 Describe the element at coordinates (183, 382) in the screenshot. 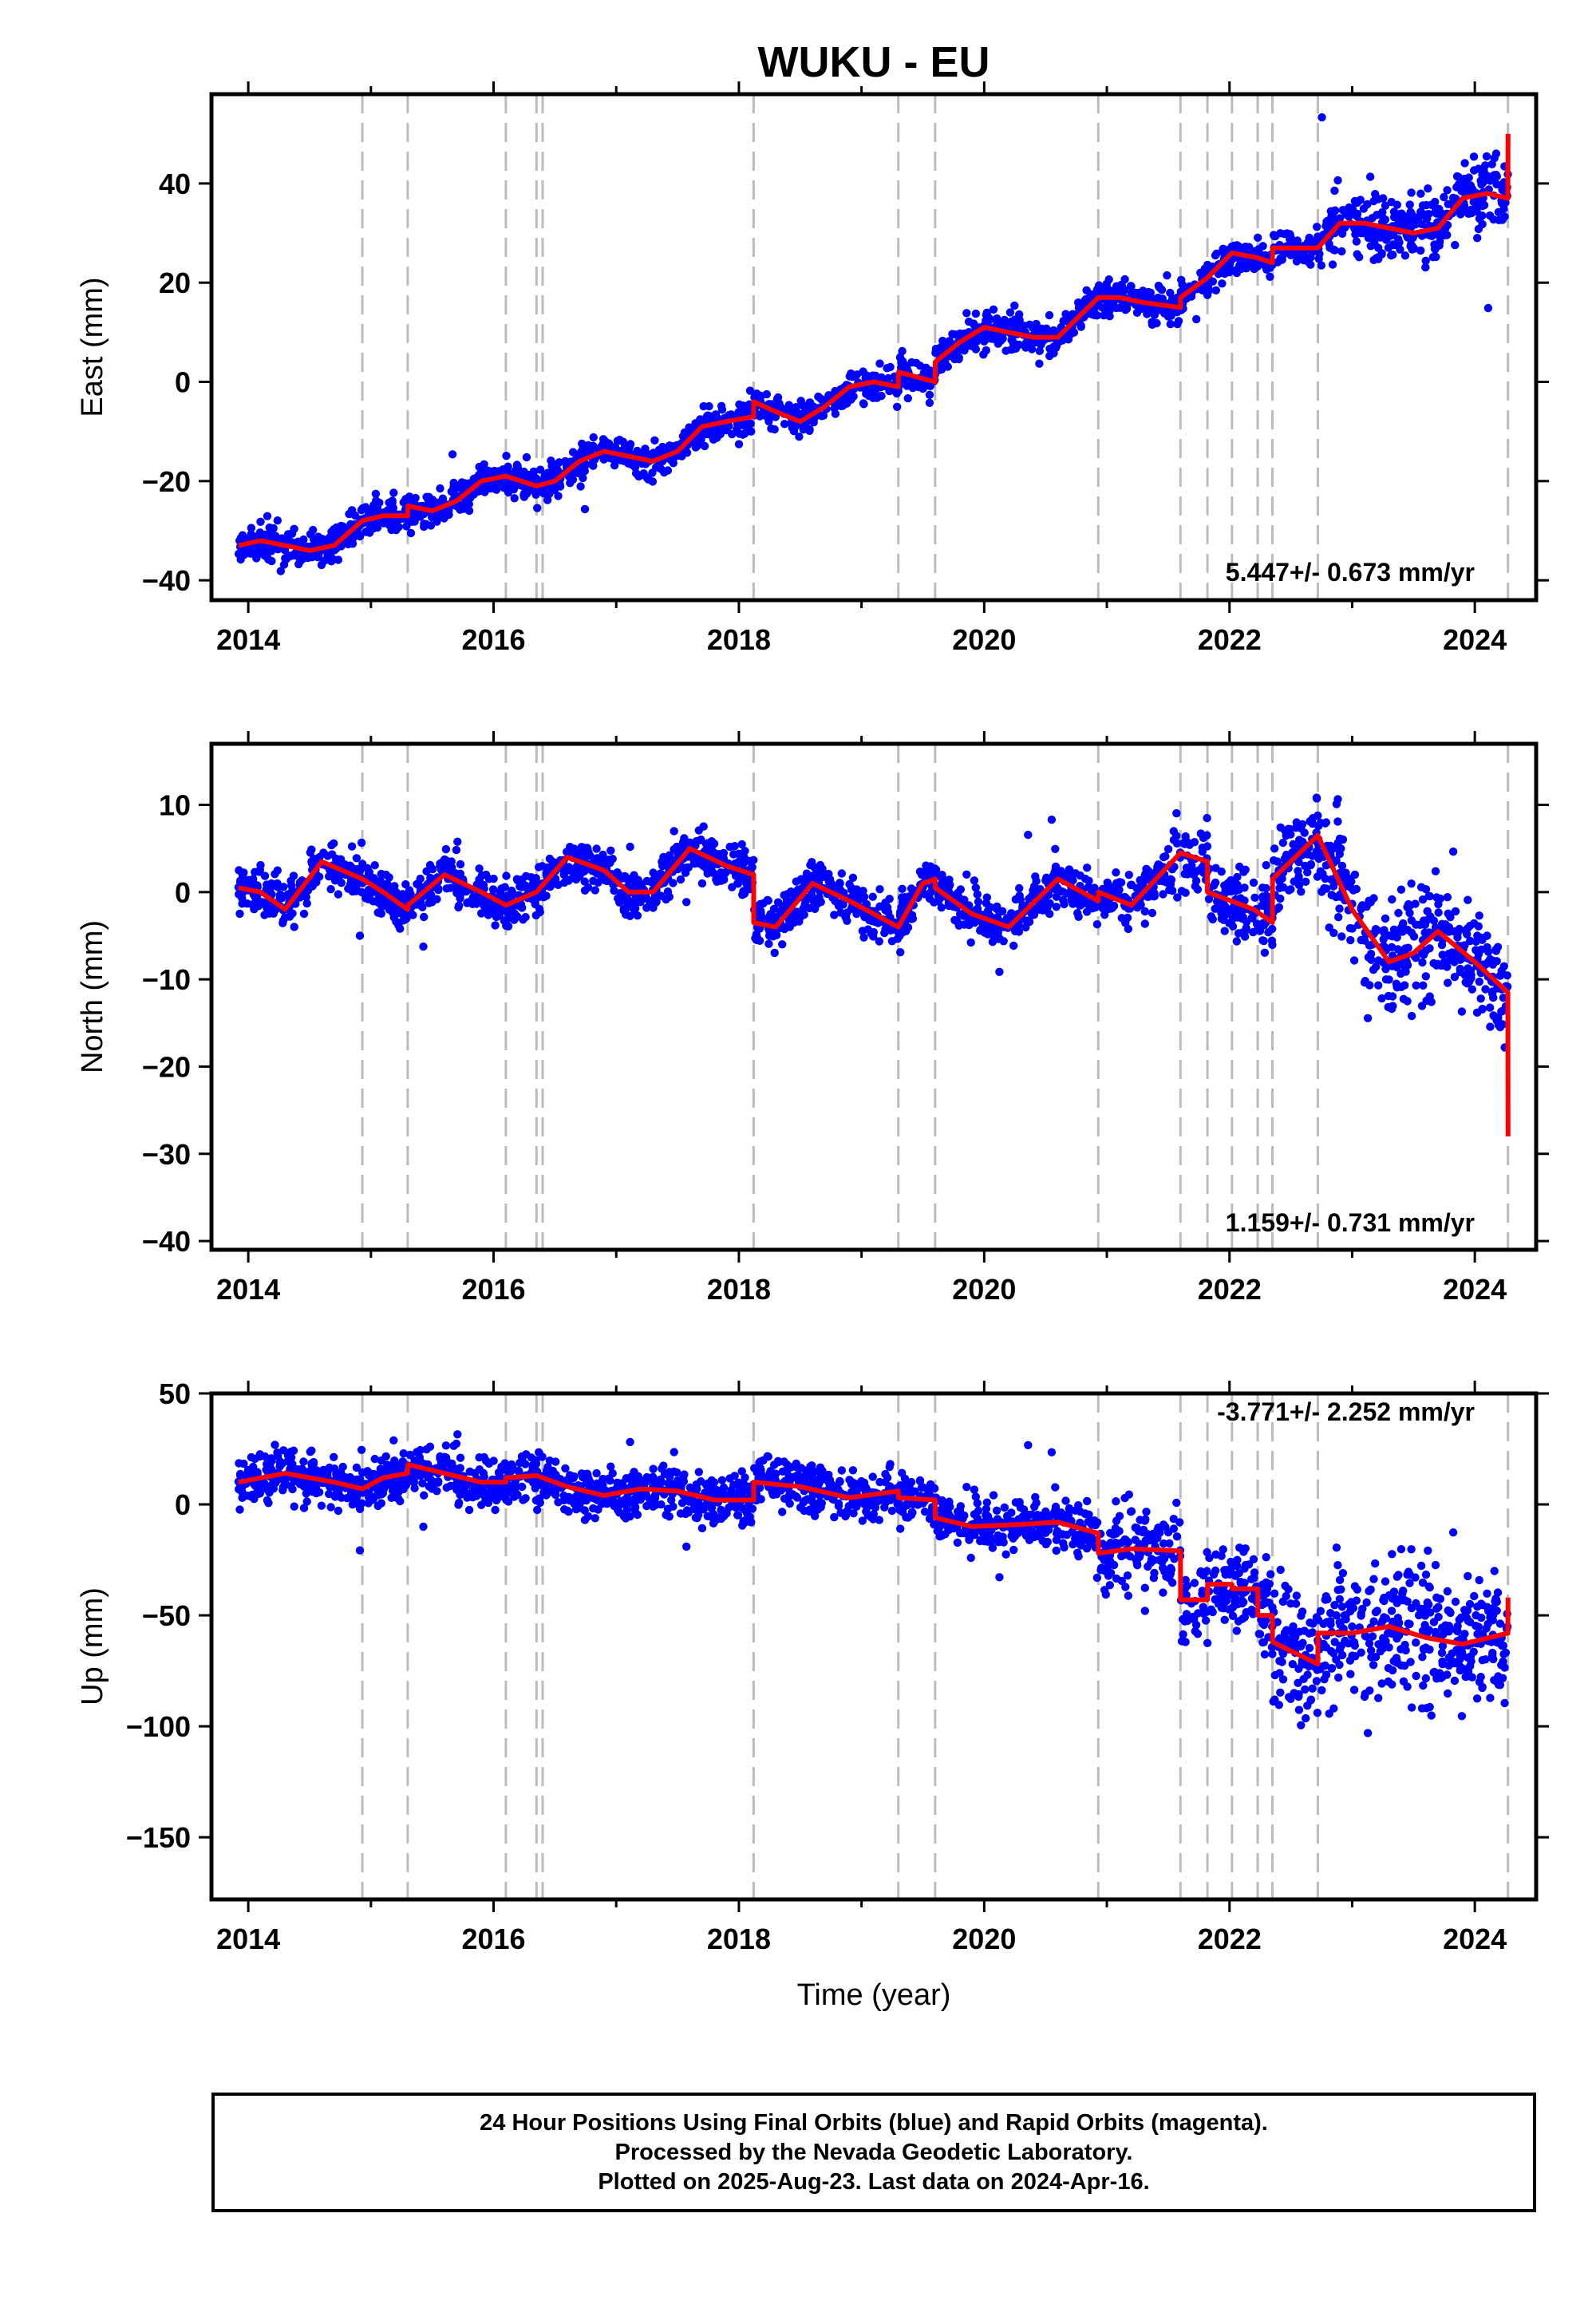

I see `y-tick-label: 0` at that location.